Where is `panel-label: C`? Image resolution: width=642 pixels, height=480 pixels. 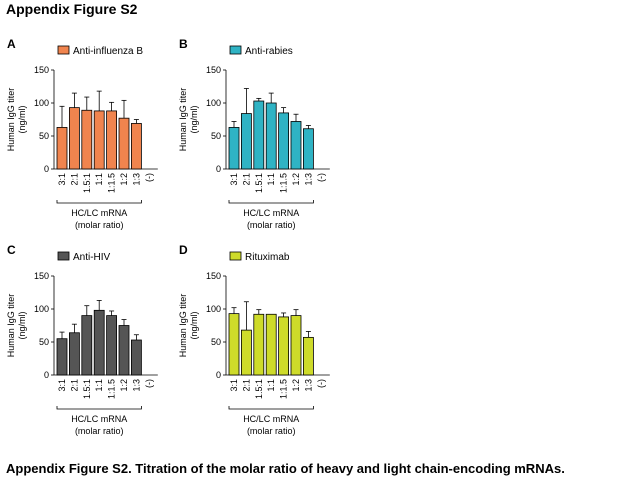 panel-label: C is located at coordinates (11, 250).